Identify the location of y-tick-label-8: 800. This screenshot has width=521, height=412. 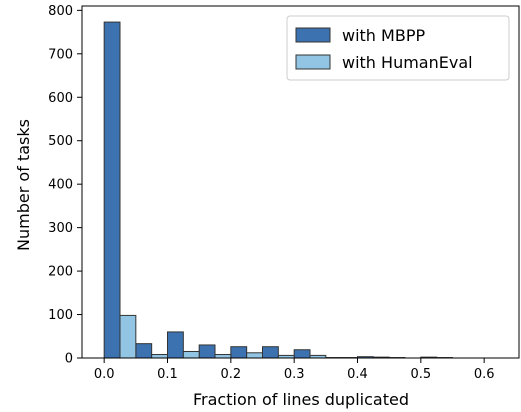
(60, 11).